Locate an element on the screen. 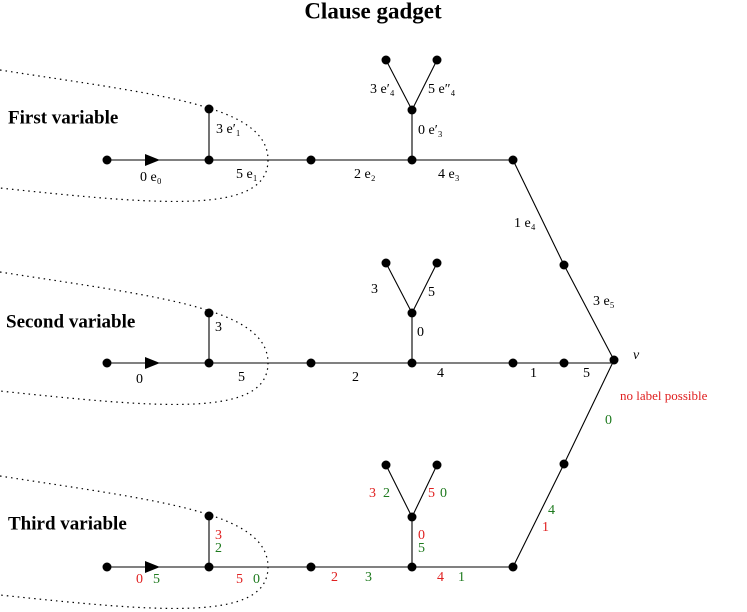  edge-label: 2 e₂ is located at coordinates (365, 174).